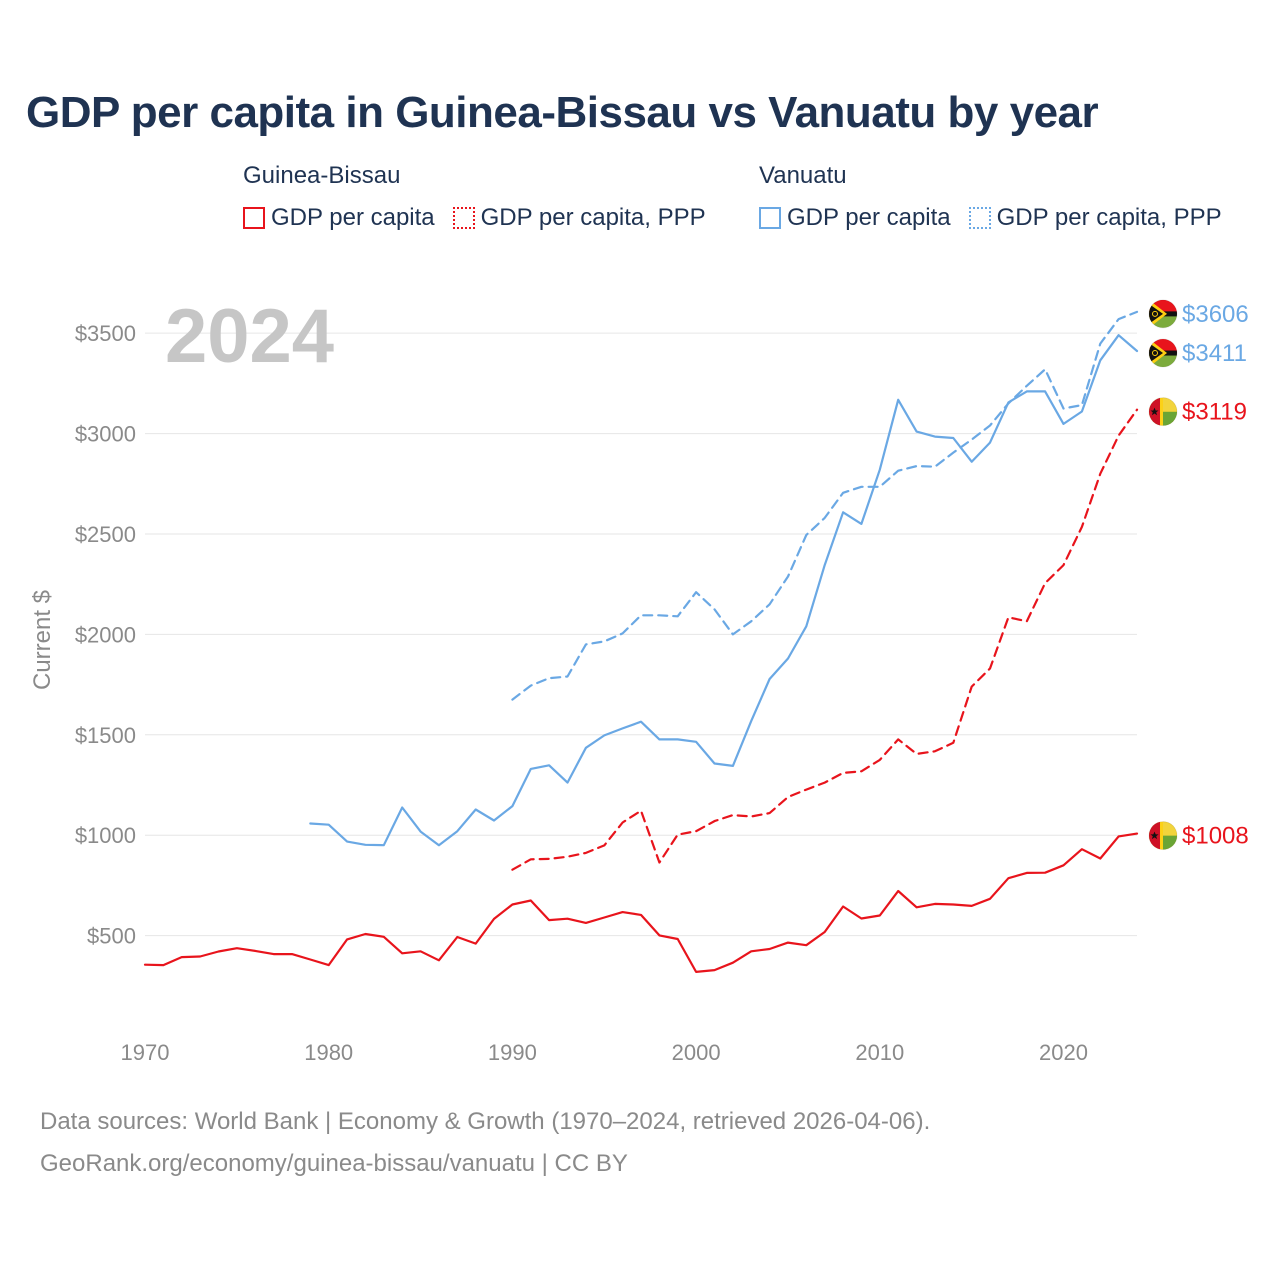  Describe the element at coordinates (1198, 575) in the screenshot. I see `end-markers: $1008 $3119 $3411 $3606` at that location.